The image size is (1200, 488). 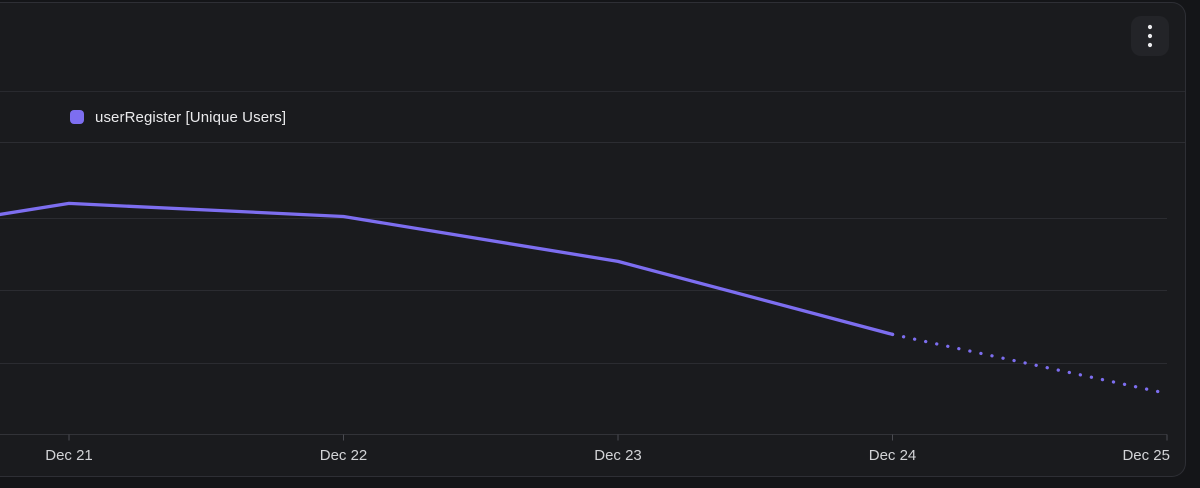 I want to click on x-axis-label: Dec 22, so click(x=344, y=455).